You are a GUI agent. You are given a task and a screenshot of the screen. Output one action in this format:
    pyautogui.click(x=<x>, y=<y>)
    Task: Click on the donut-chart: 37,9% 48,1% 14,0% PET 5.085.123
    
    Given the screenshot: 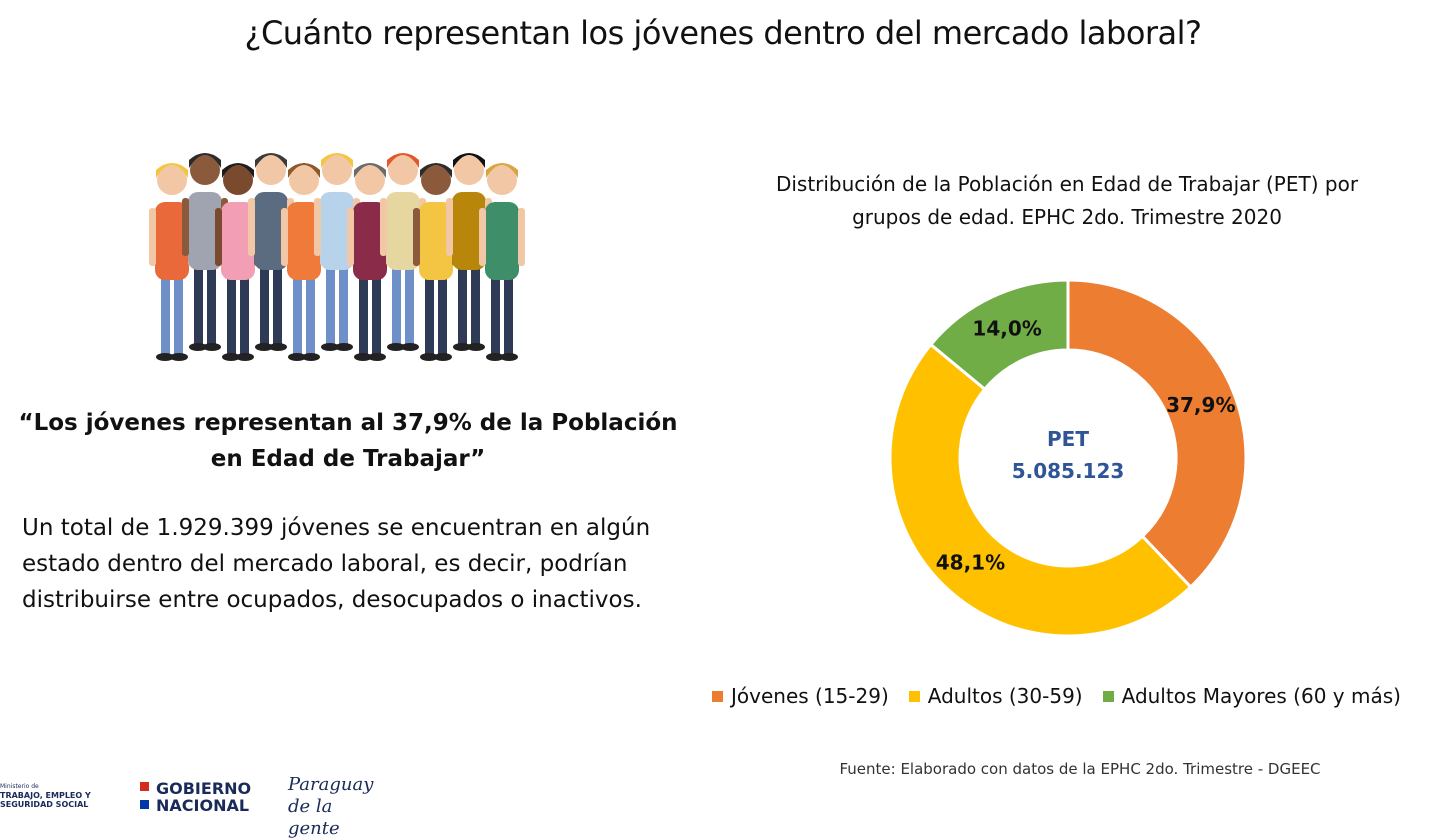 What is the action you would take?
    pyautogui.click(x=1068, y=458)
    